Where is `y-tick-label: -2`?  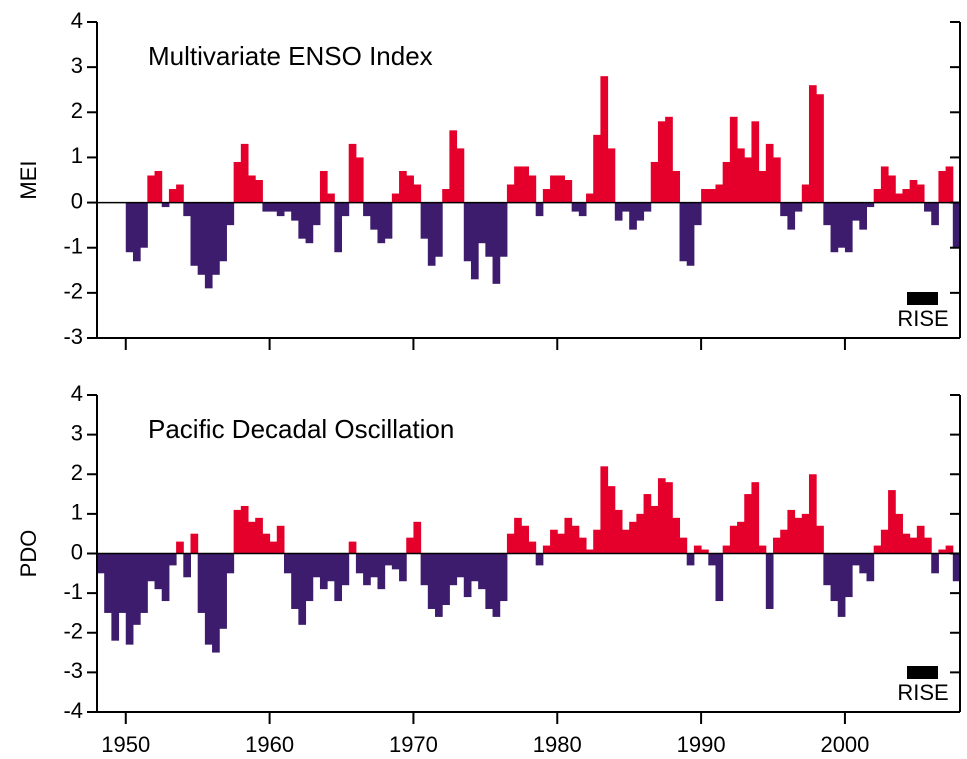 y-tick-label: -2 is located at coordinates (73, 631).